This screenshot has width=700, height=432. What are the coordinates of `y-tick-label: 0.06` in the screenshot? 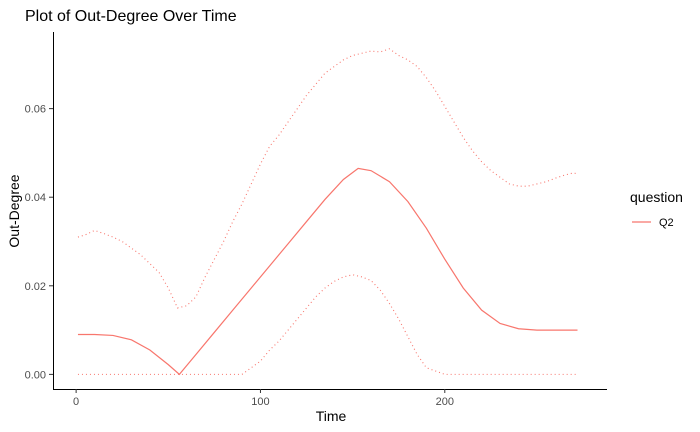 It's located at (35, 110).